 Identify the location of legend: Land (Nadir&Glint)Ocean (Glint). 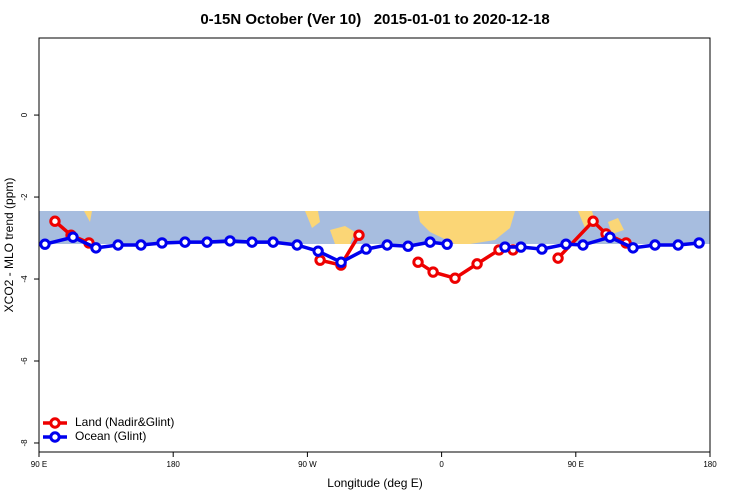
(108, 429).